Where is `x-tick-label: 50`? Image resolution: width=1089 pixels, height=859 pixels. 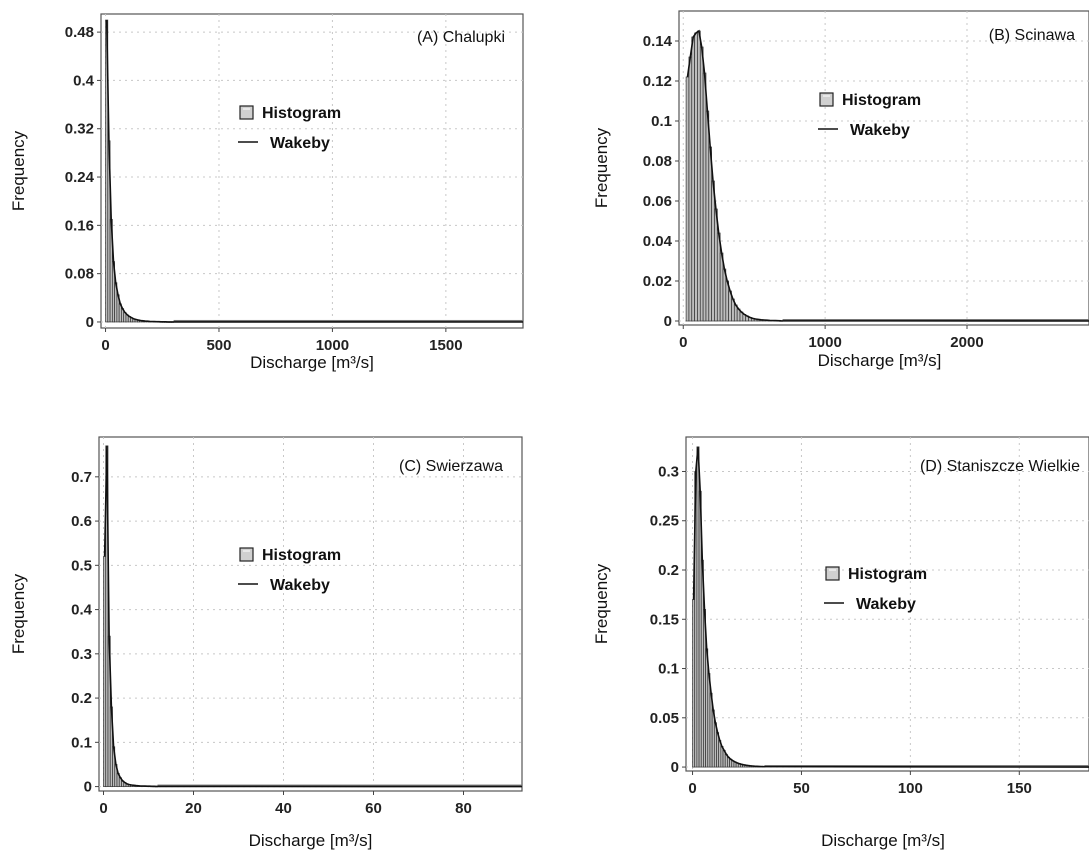 x-tick-label: 50 is located at coordinates (801, 788).